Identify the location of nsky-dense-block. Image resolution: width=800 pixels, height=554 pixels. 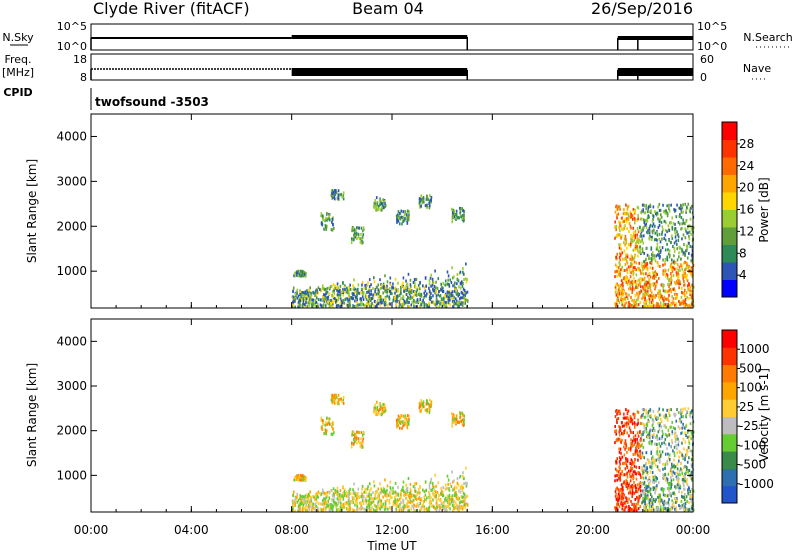
(379, 37).